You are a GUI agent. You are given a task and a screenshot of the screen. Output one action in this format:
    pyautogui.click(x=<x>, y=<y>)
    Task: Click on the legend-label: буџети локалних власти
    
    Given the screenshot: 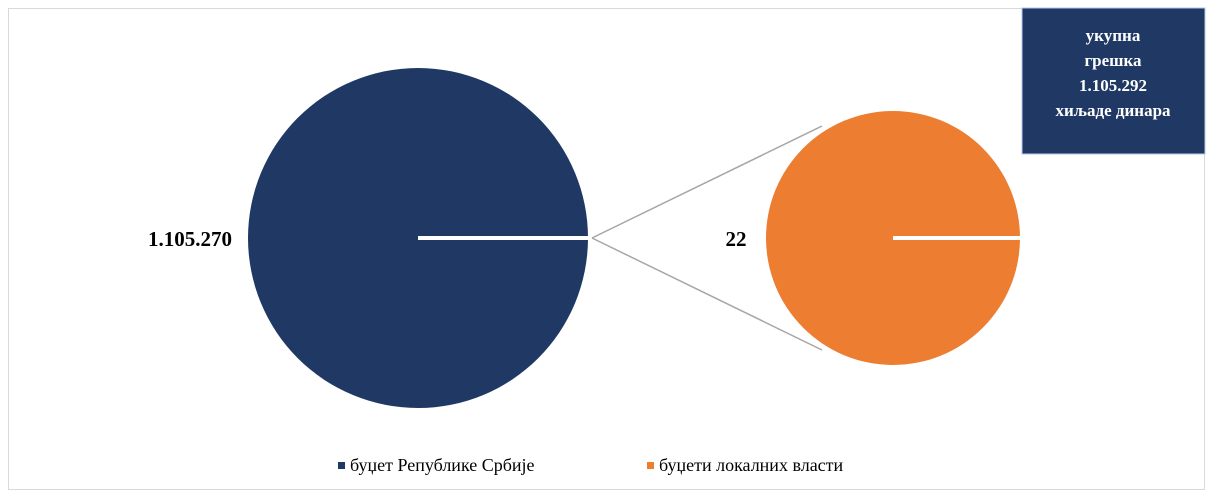 What is the action you would take?
    pyautogui.click(x=751, y=465)
    